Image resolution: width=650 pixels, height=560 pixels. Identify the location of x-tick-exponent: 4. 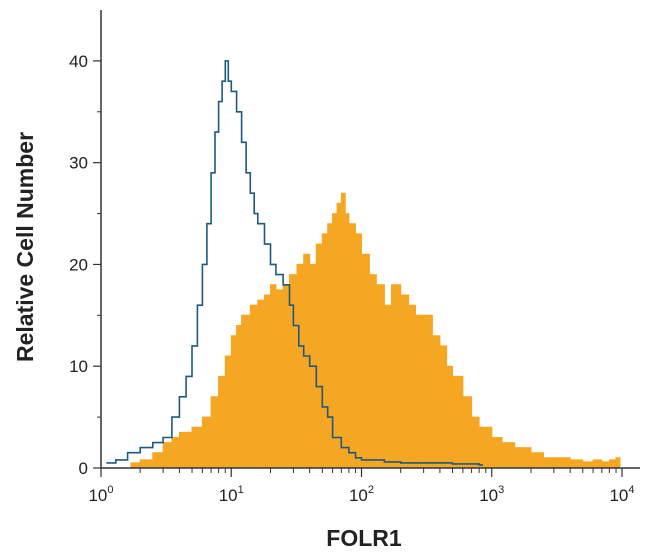
(631, 490).